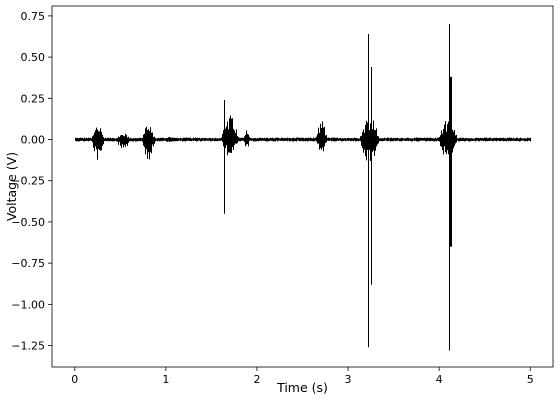 This screenshot has width=560, height=400. Describe the element at coordinates (530, 379) in the screenshot. I see `x-tick-label: 5` at that location.